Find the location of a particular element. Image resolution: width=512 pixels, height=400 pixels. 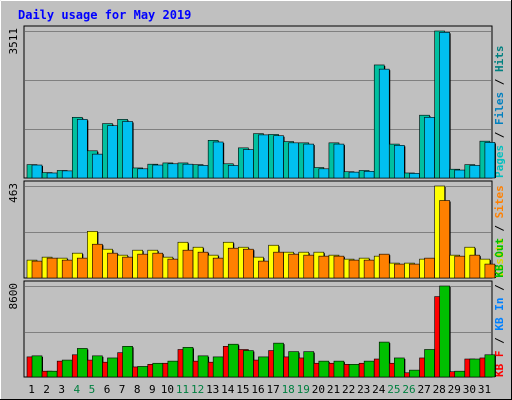

day-label: 23 is located at coordinates (363, 389).